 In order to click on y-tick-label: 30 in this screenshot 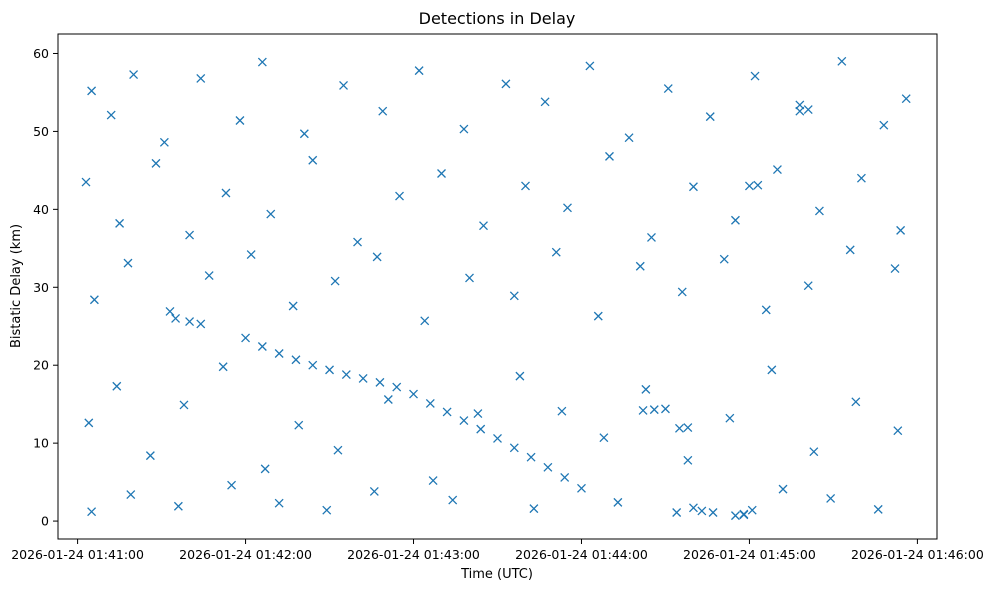, I will do `click(41, 287)`.